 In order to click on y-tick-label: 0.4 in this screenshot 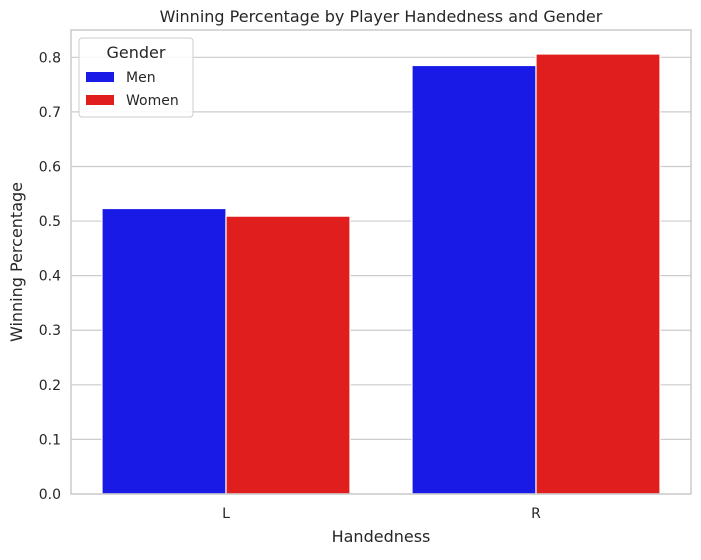, I will do `click(50, 277)`.